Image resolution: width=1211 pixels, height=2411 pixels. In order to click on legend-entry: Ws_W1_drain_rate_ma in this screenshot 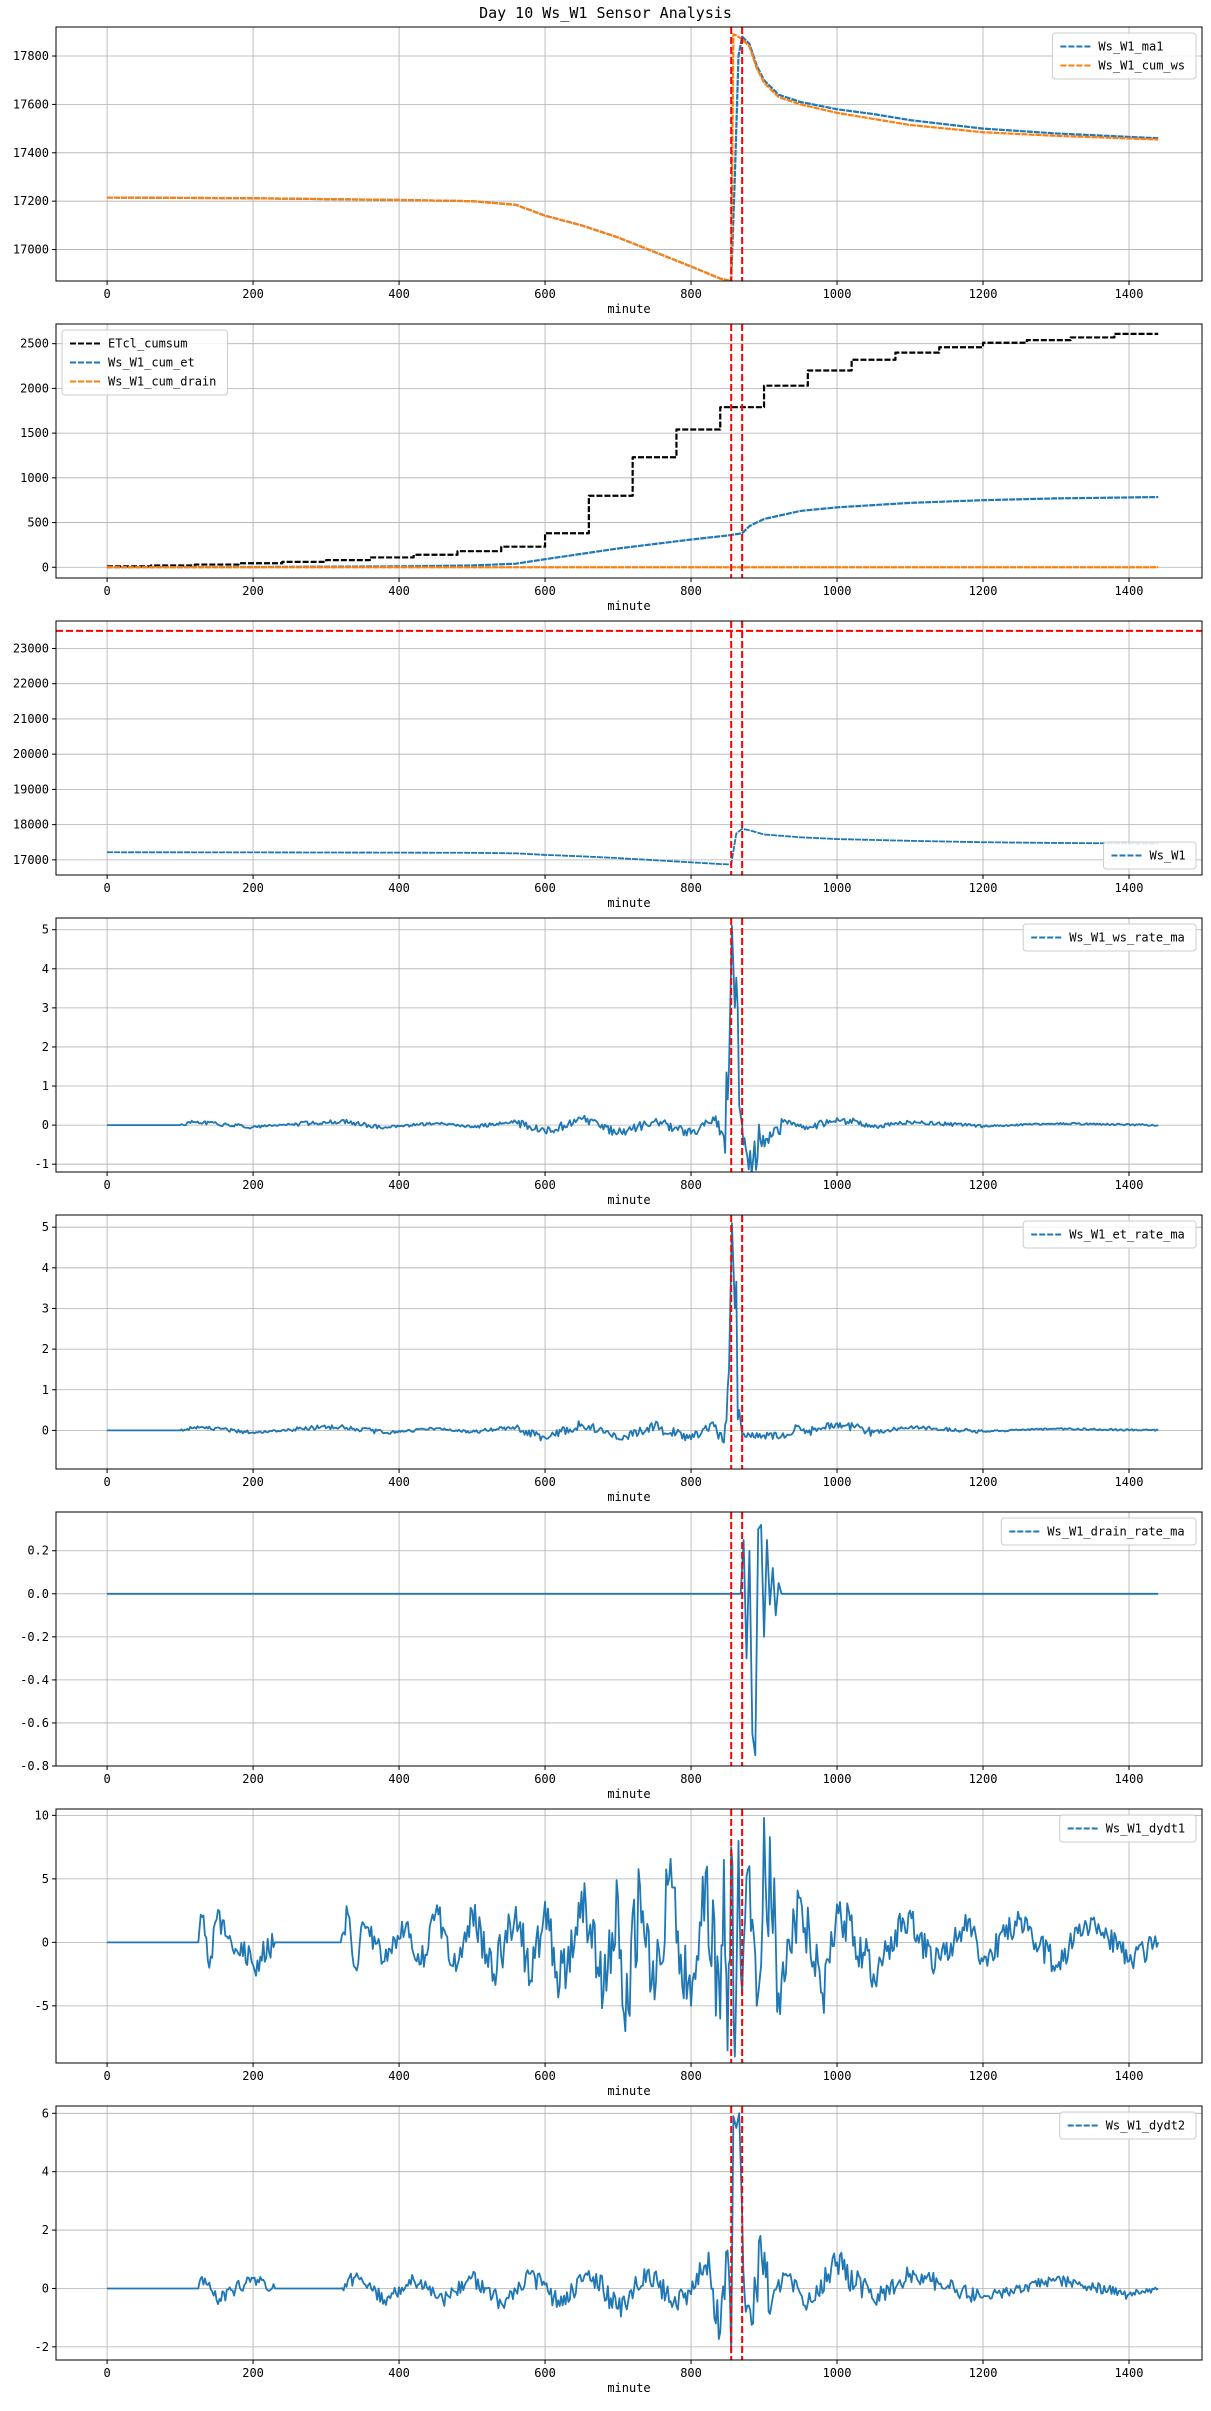, I will do `click(1115, 1532)`.